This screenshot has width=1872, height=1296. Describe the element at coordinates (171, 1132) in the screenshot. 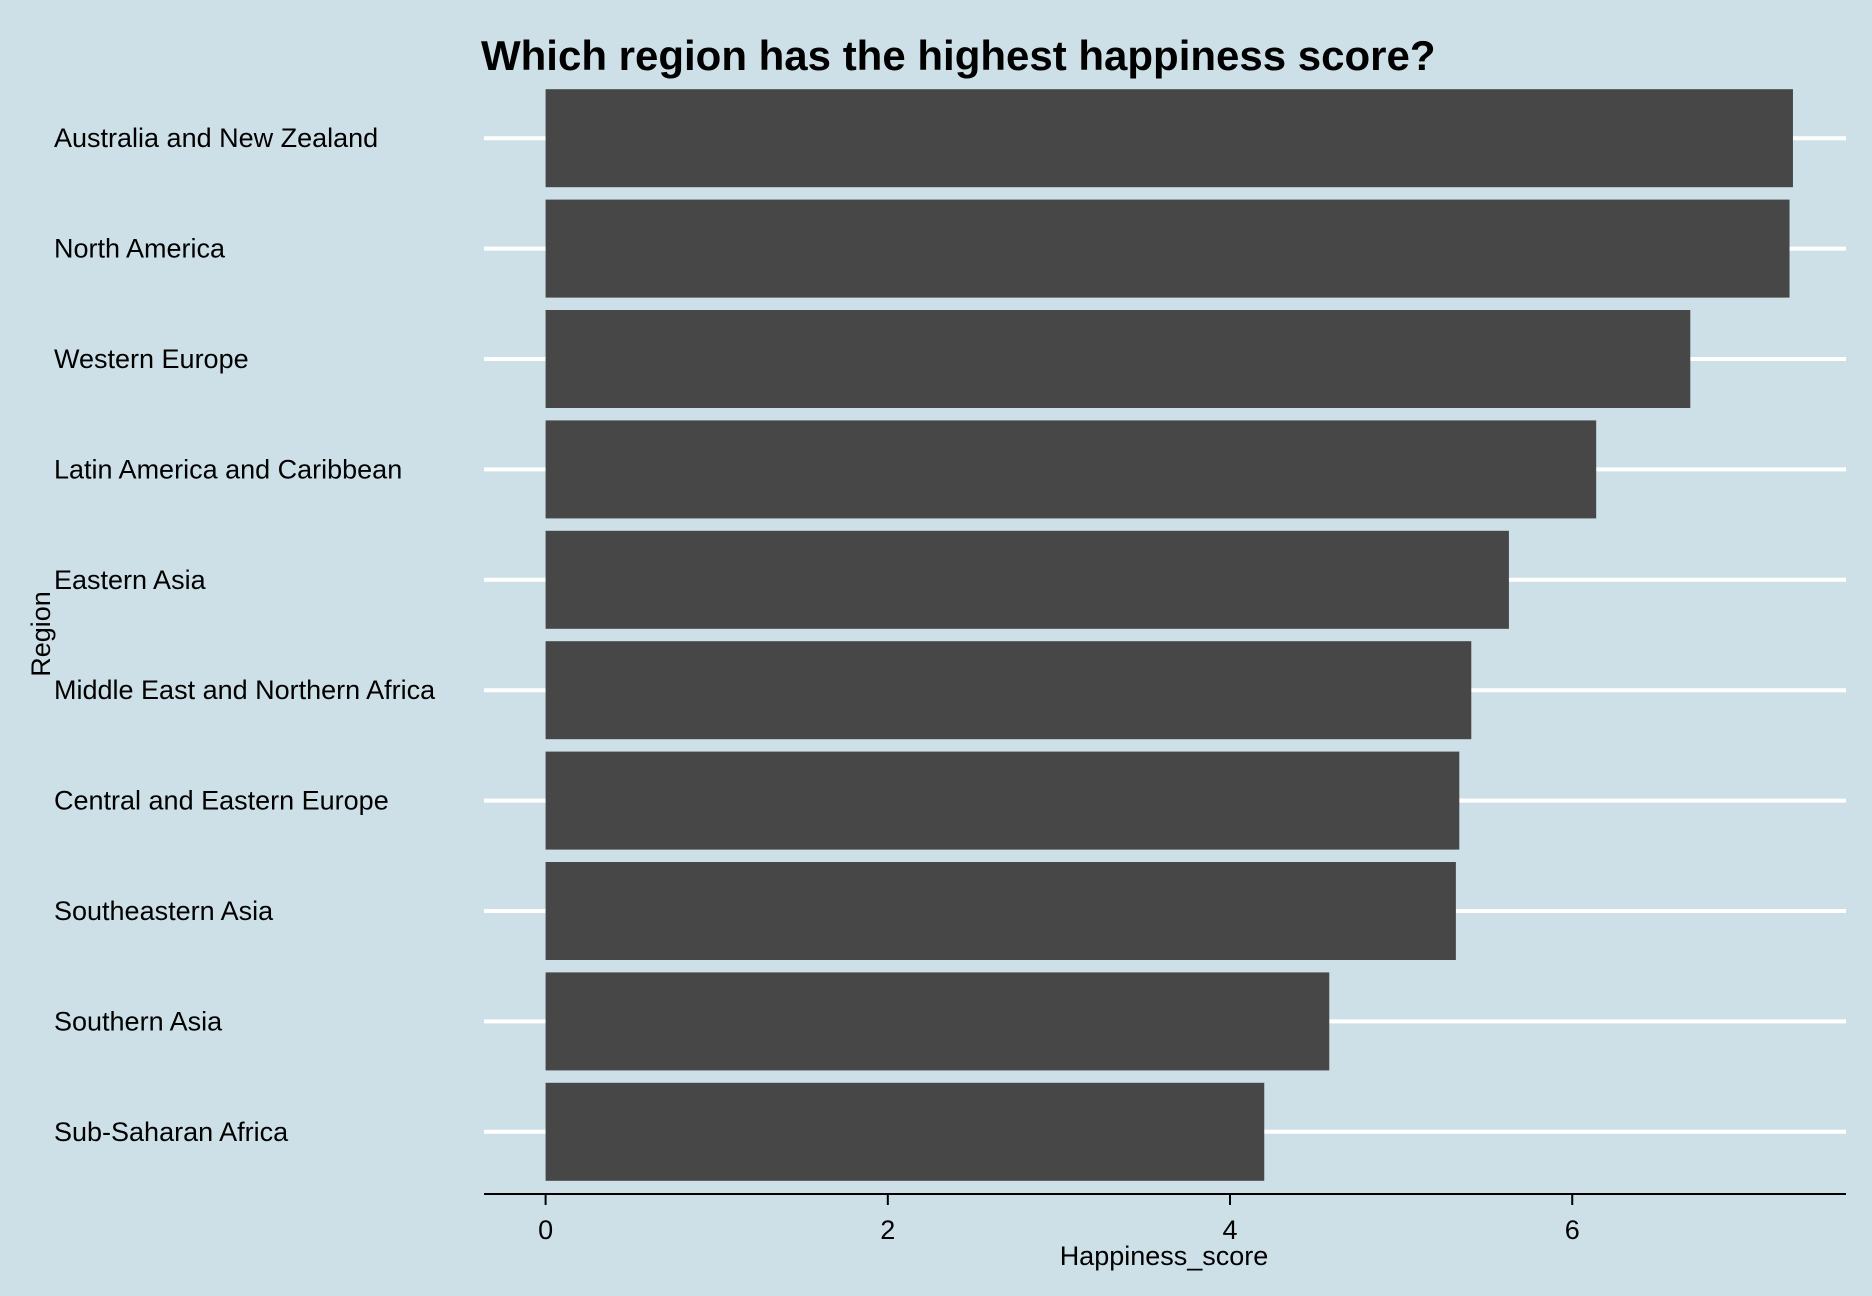

I see `category-label: Sub-Saharan Africa` at that location.